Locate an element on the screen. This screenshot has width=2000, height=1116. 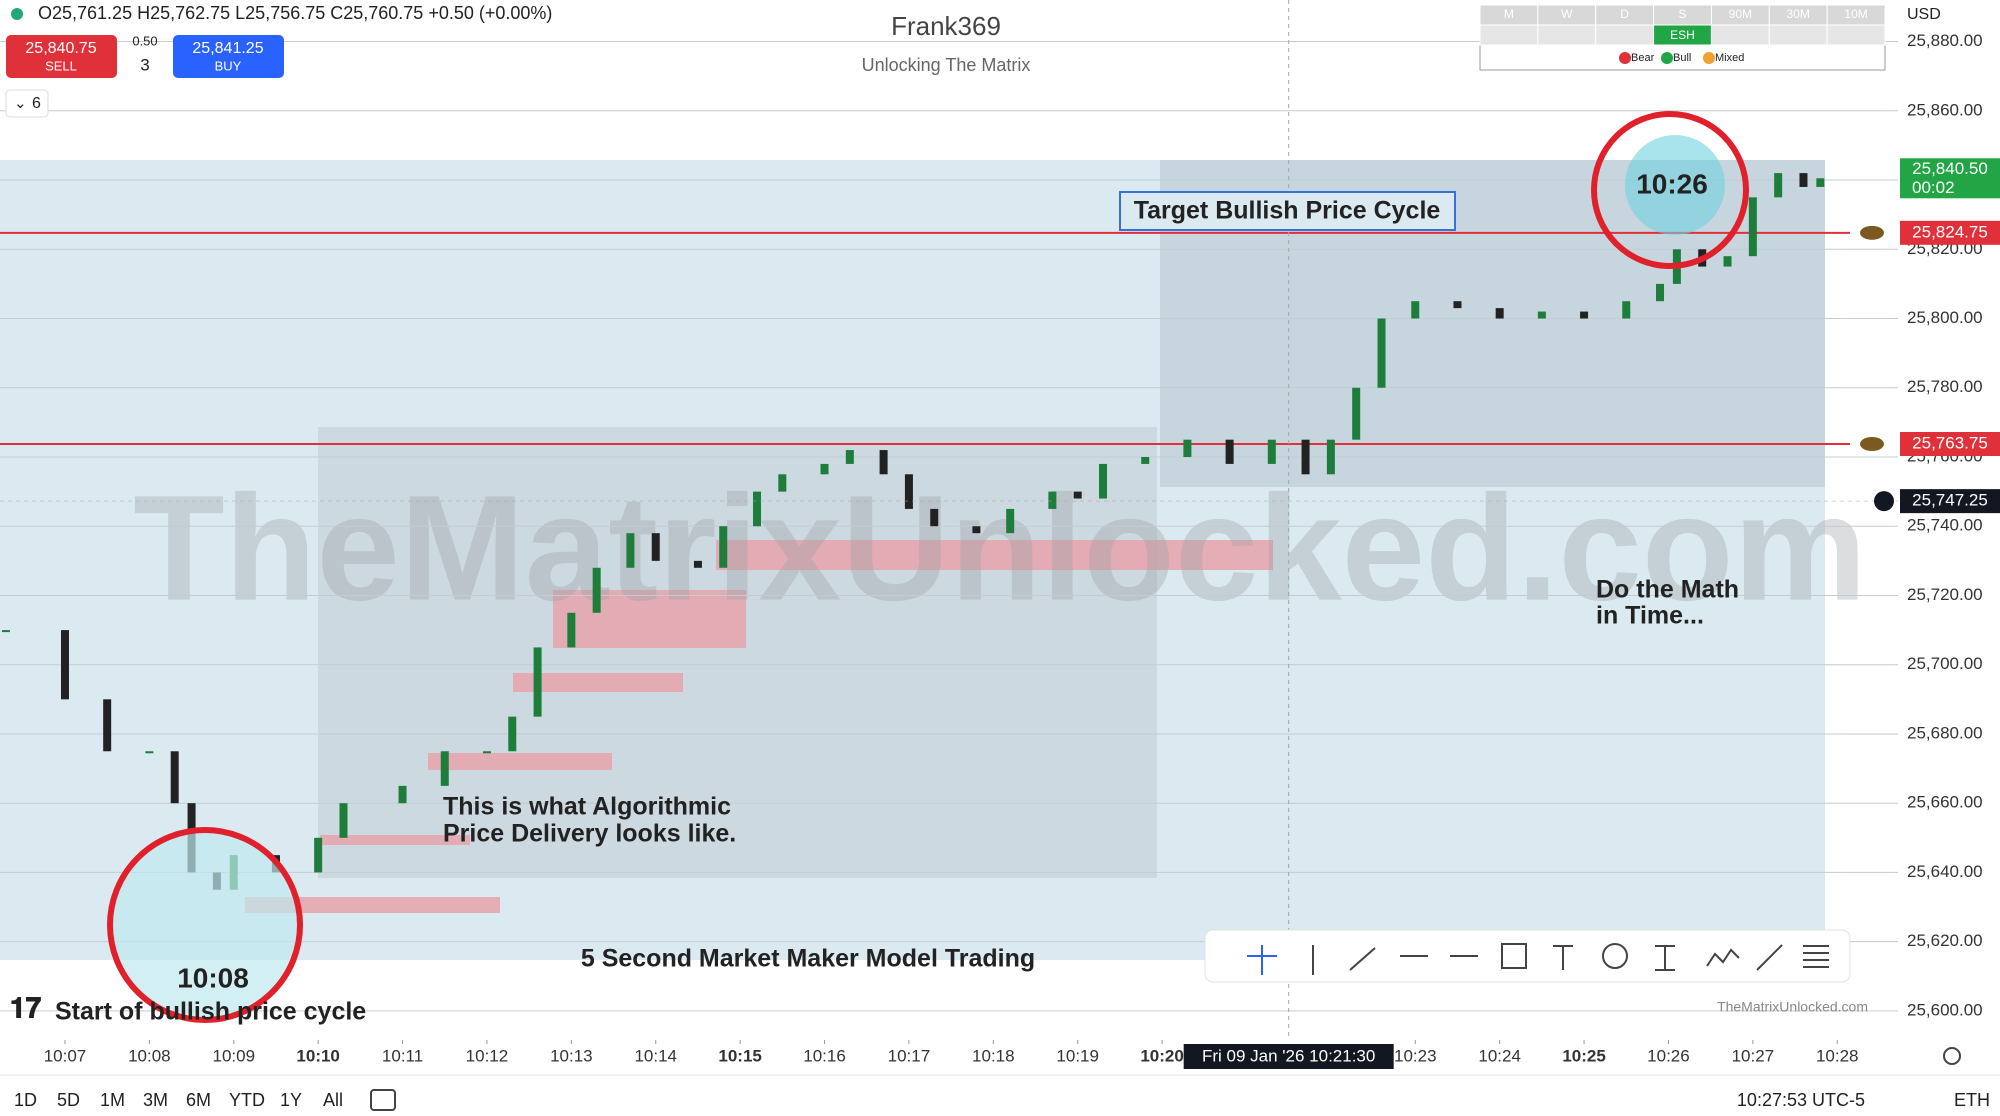
circle-tool is located at coordinates (1615, 956).